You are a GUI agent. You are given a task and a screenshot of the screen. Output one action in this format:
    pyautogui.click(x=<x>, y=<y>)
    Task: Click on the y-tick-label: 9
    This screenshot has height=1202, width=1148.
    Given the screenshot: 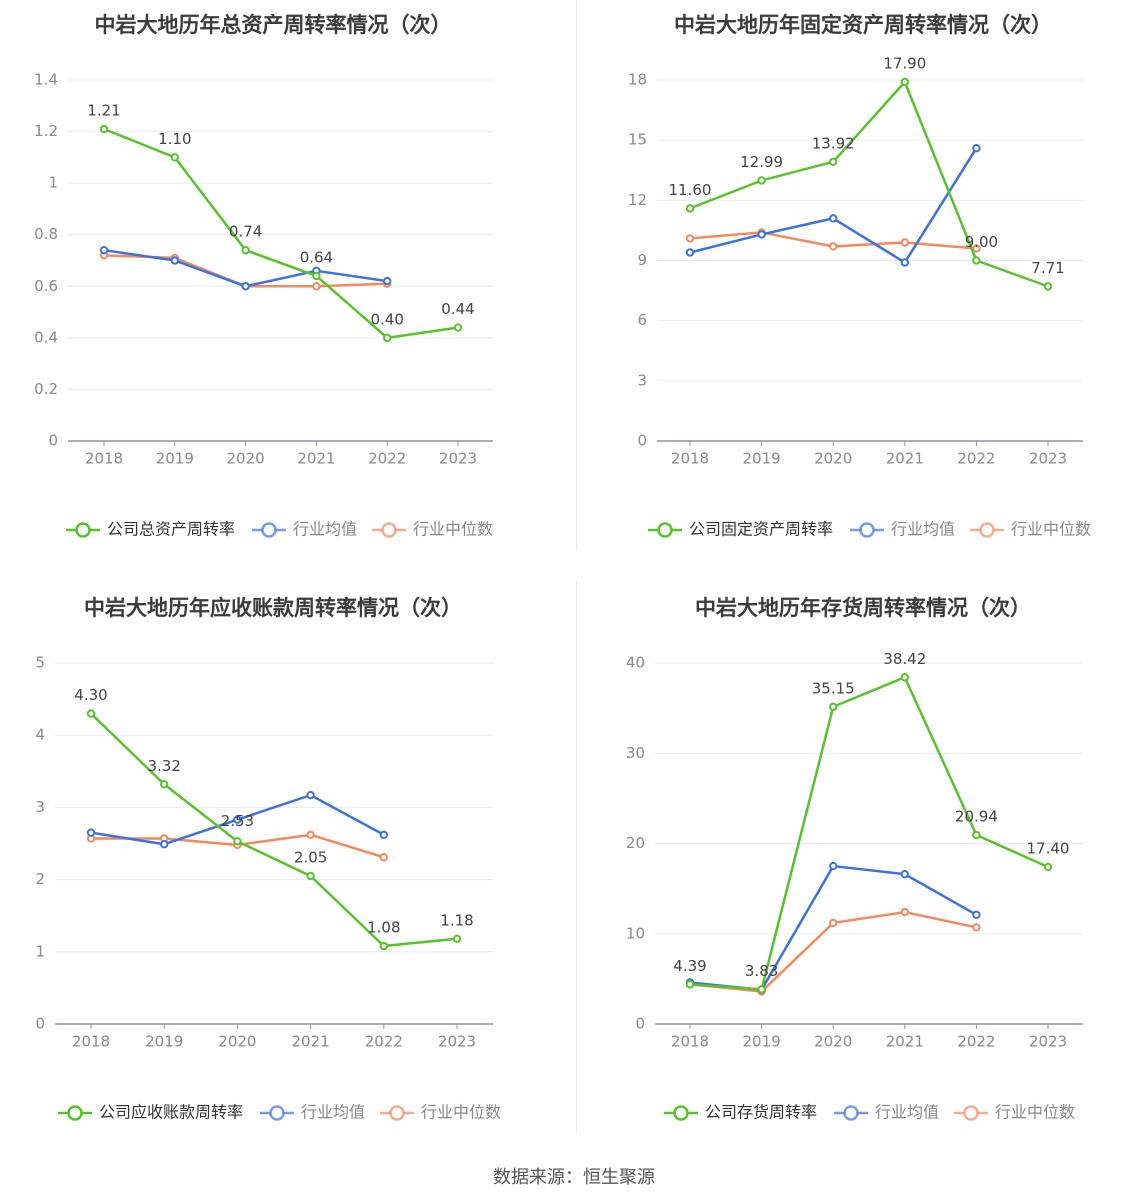 What is the action you would take?
    pyautogui.click(x=642, y=260)
    